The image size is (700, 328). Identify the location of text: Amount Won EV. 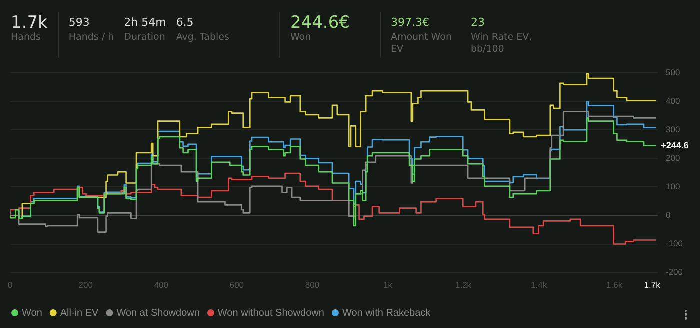
(421, 44).